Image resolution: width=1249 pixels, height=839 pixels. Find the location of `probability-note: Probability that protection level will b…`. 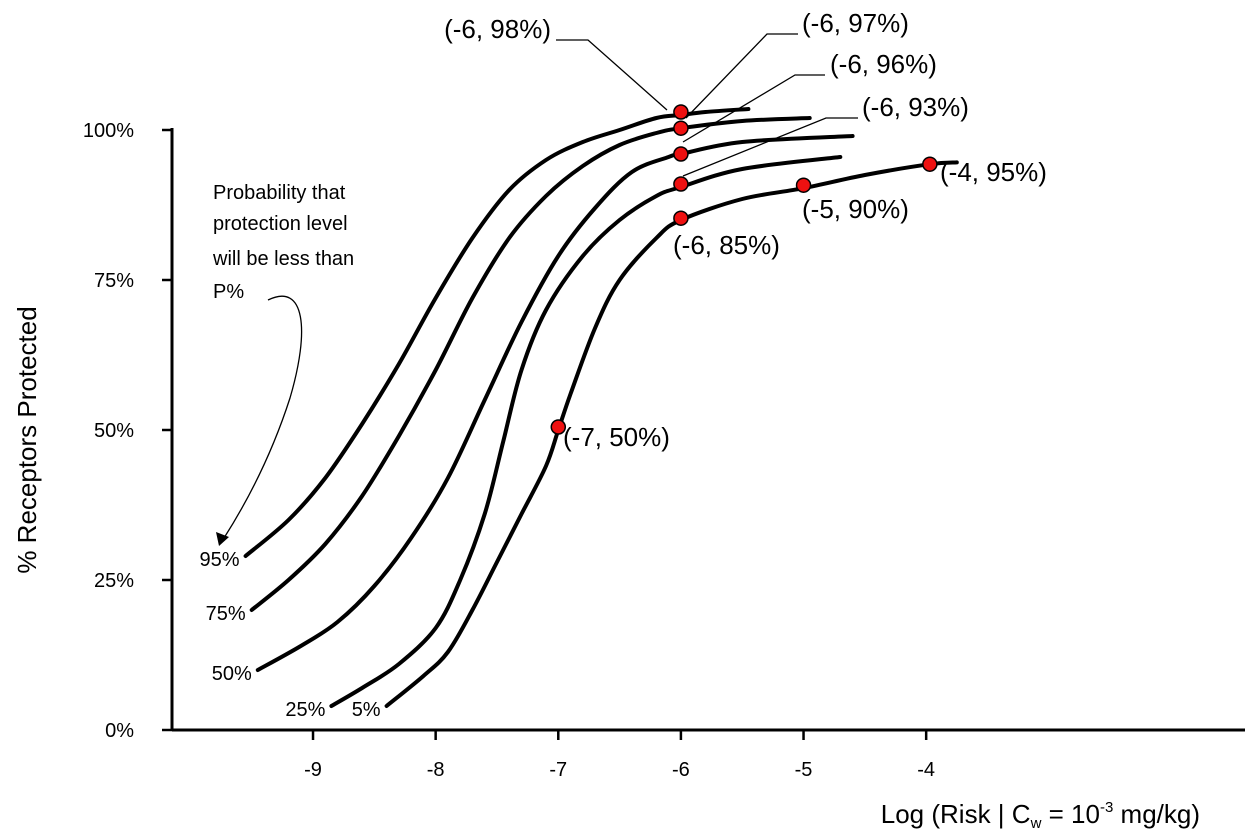

probability-note: Probability that protection level will b… is located at coordinates (283, 364).